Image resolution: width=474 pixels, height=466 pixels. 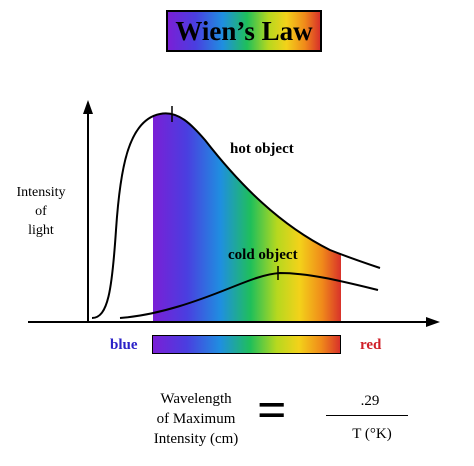 I want to click on formula-lhs: Wavelength of Maximum Intensity (cm), so click(x=196, y=419).